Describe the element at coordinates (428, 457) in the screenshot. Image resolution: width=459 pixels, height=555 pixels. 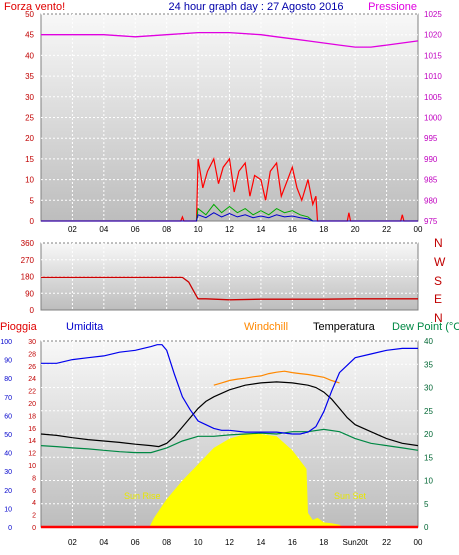
I see `temperature-tick-label: 15` at that location.